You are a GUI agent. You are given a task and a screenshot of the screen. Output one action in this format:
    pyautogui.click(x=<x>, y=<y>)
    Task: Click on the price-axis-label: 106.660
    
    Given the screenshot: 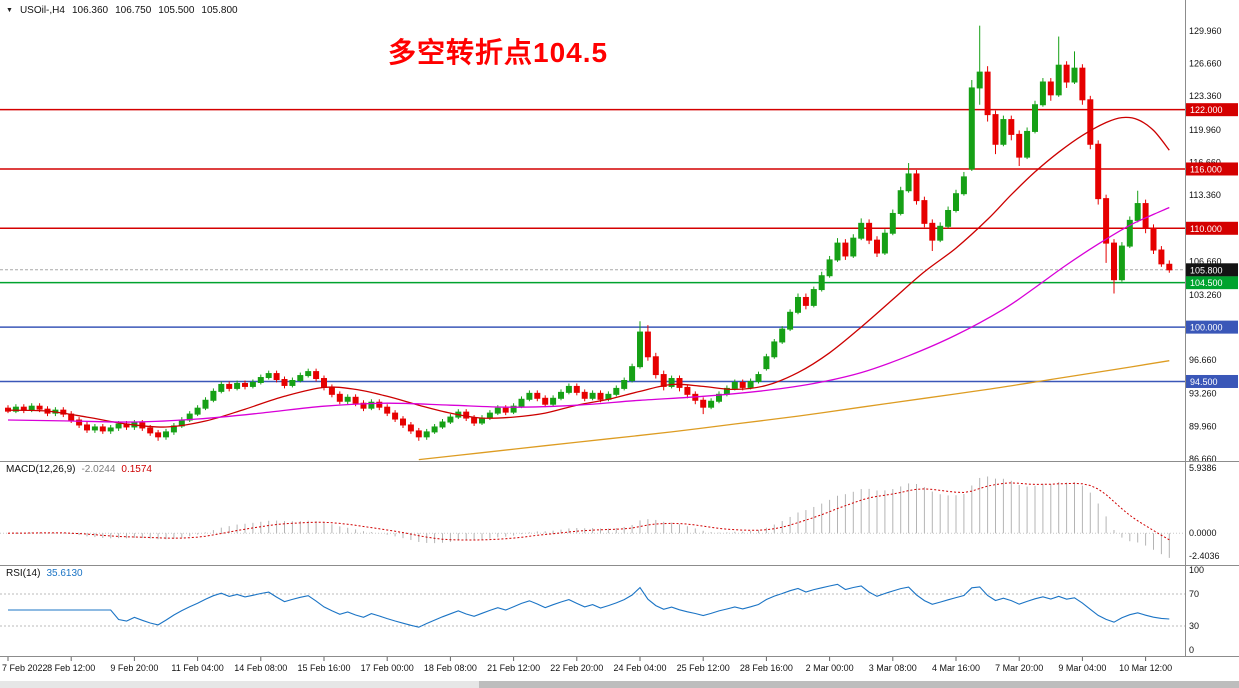 What is the action you would take?
    pyautogui.click(x=1205, y=261)
    